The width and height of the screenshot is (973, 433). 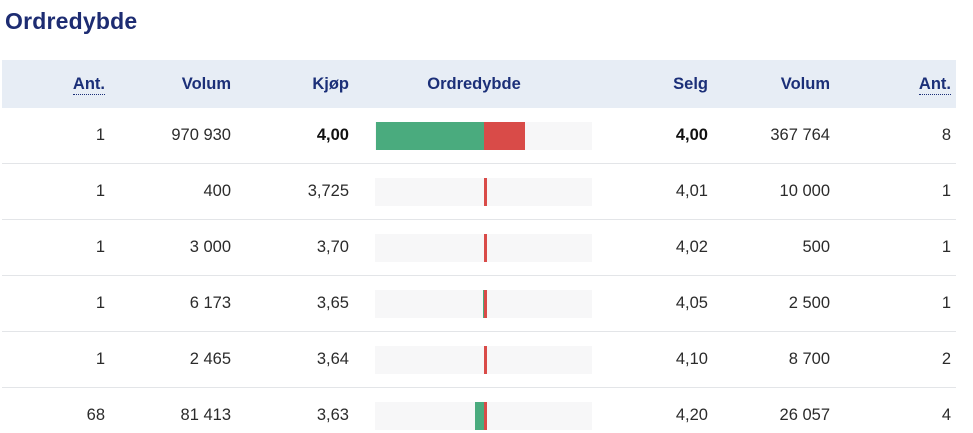 What do you see at coordinates (691, 303) in the screenshot?
I see `ask-price-cell: 4,05` at bounding box center [691, 303].